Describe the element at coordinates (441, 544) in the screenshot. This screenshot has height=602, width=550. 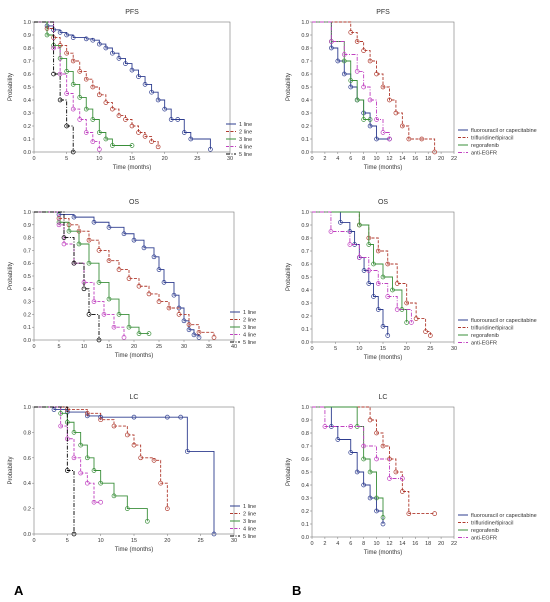
I see `x-tick-label: 20` at that location.